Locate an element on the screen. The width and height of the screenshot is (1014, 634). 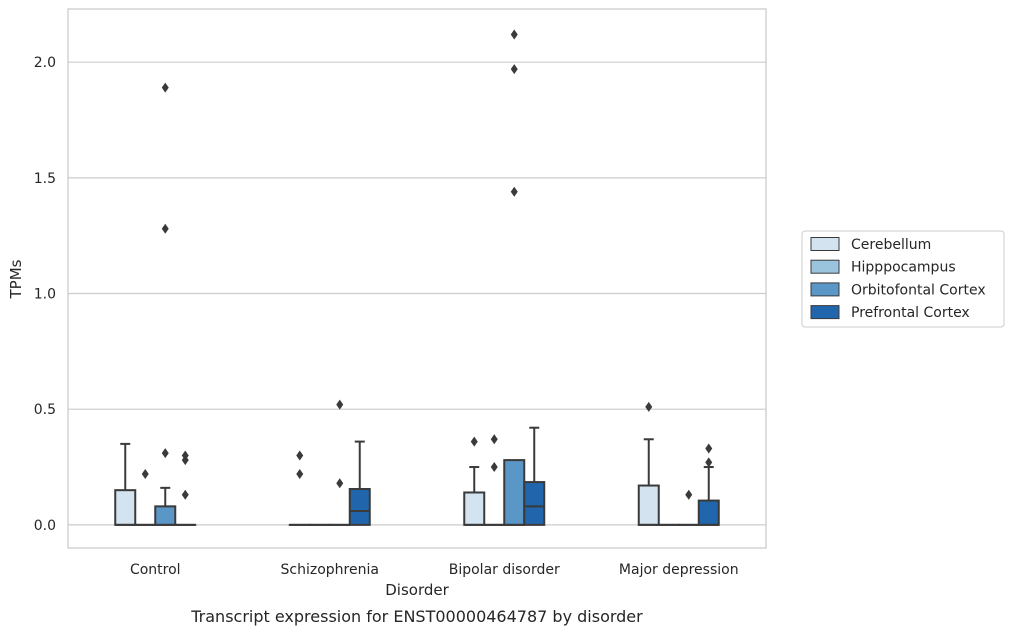
legend-frame is located at coordinates (903, 279).